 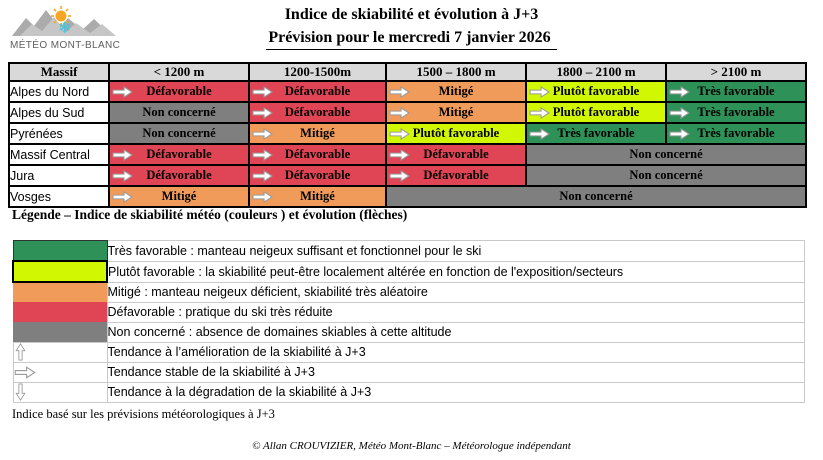 I want to click on massif-label: Alpes du Sud, so click(x=59, y=112).